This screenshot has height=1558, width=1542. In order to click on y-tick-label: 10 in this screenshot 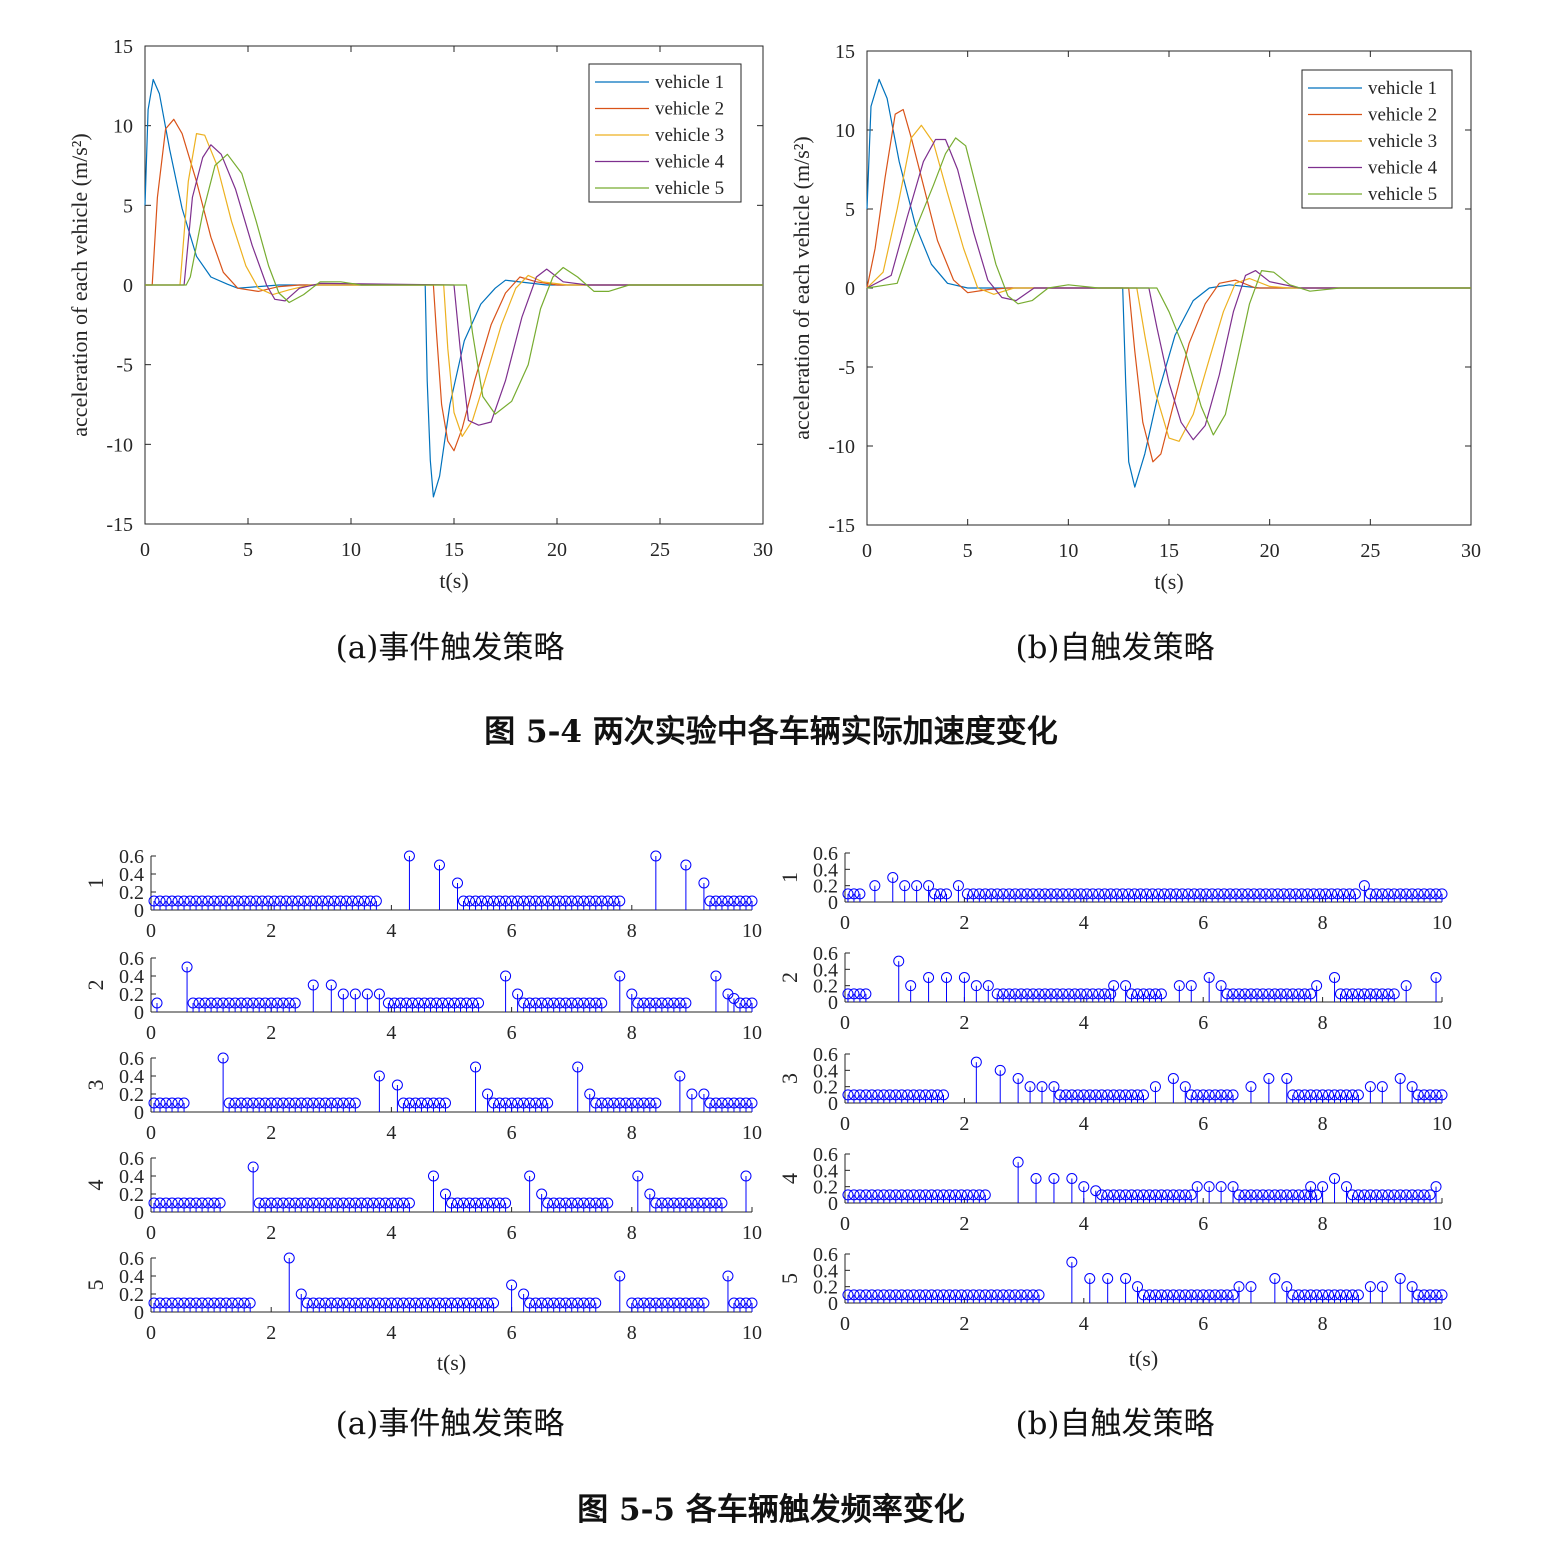, I will do `click(845, 131)`.